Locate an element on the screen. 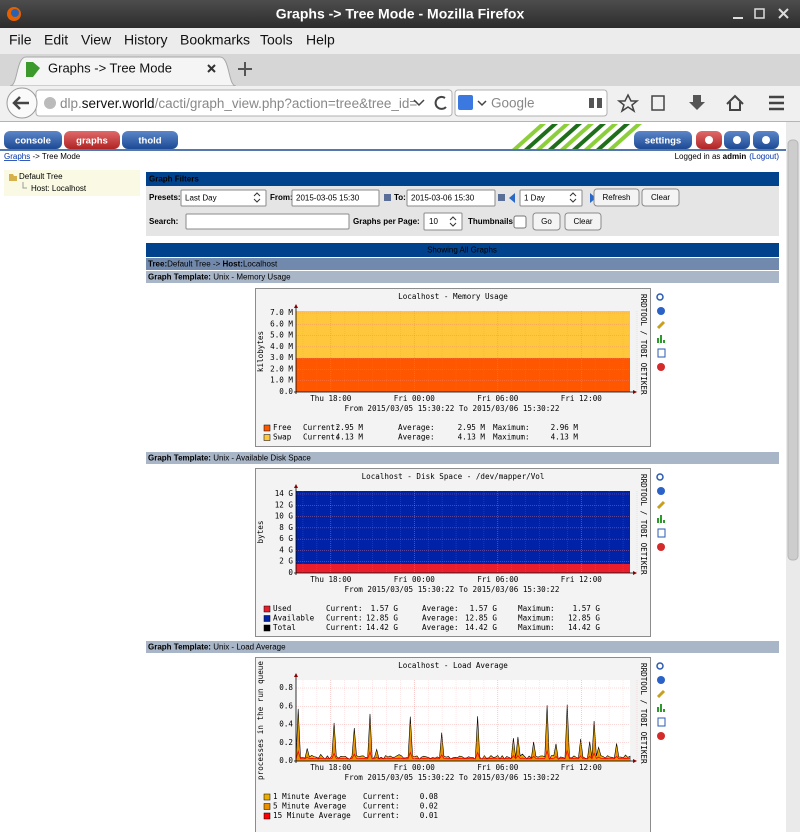 Image resolution: width=800 pixels, height=832 pixels. close-button is located at coordinates (783, 13).